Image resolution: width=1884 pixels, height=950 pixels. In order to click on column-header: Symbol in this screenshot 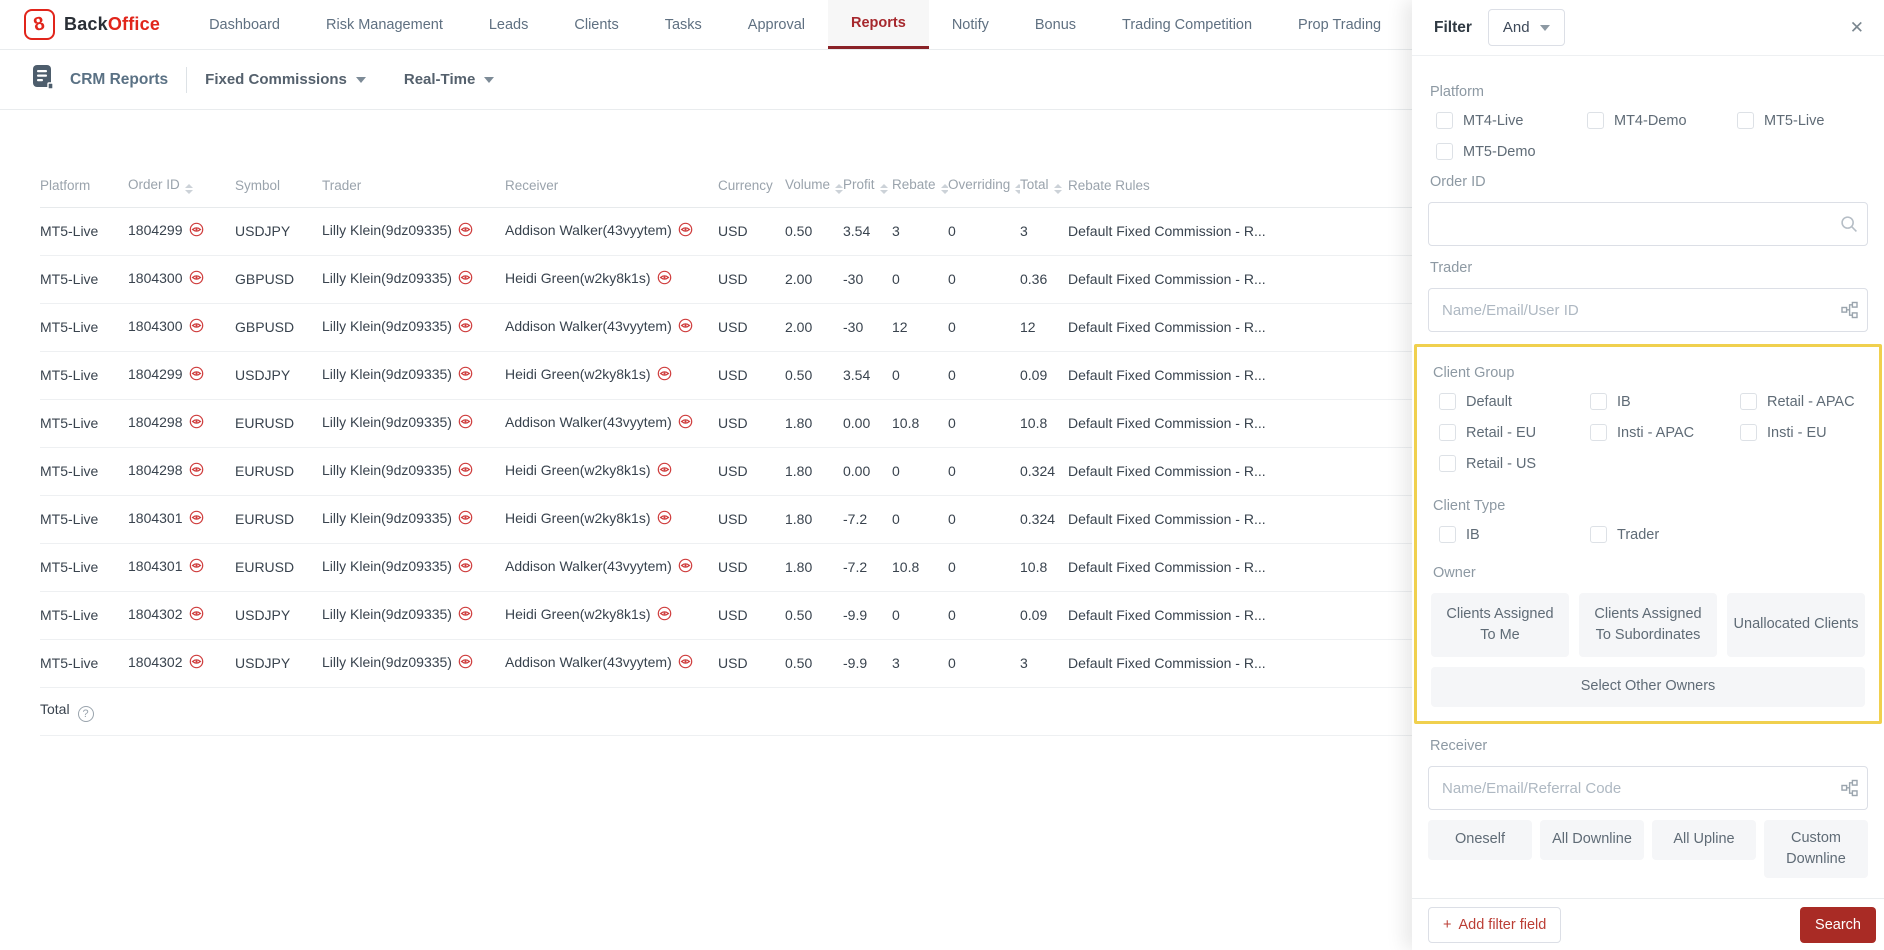, I will do `click(278, 186)`.